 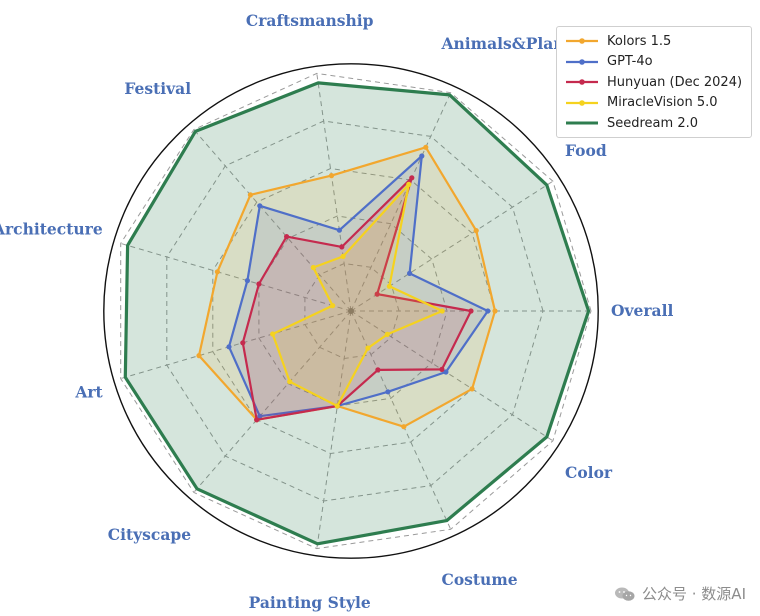 I want to click on axis-label-overall: Overall, so click(x=642, y=310).